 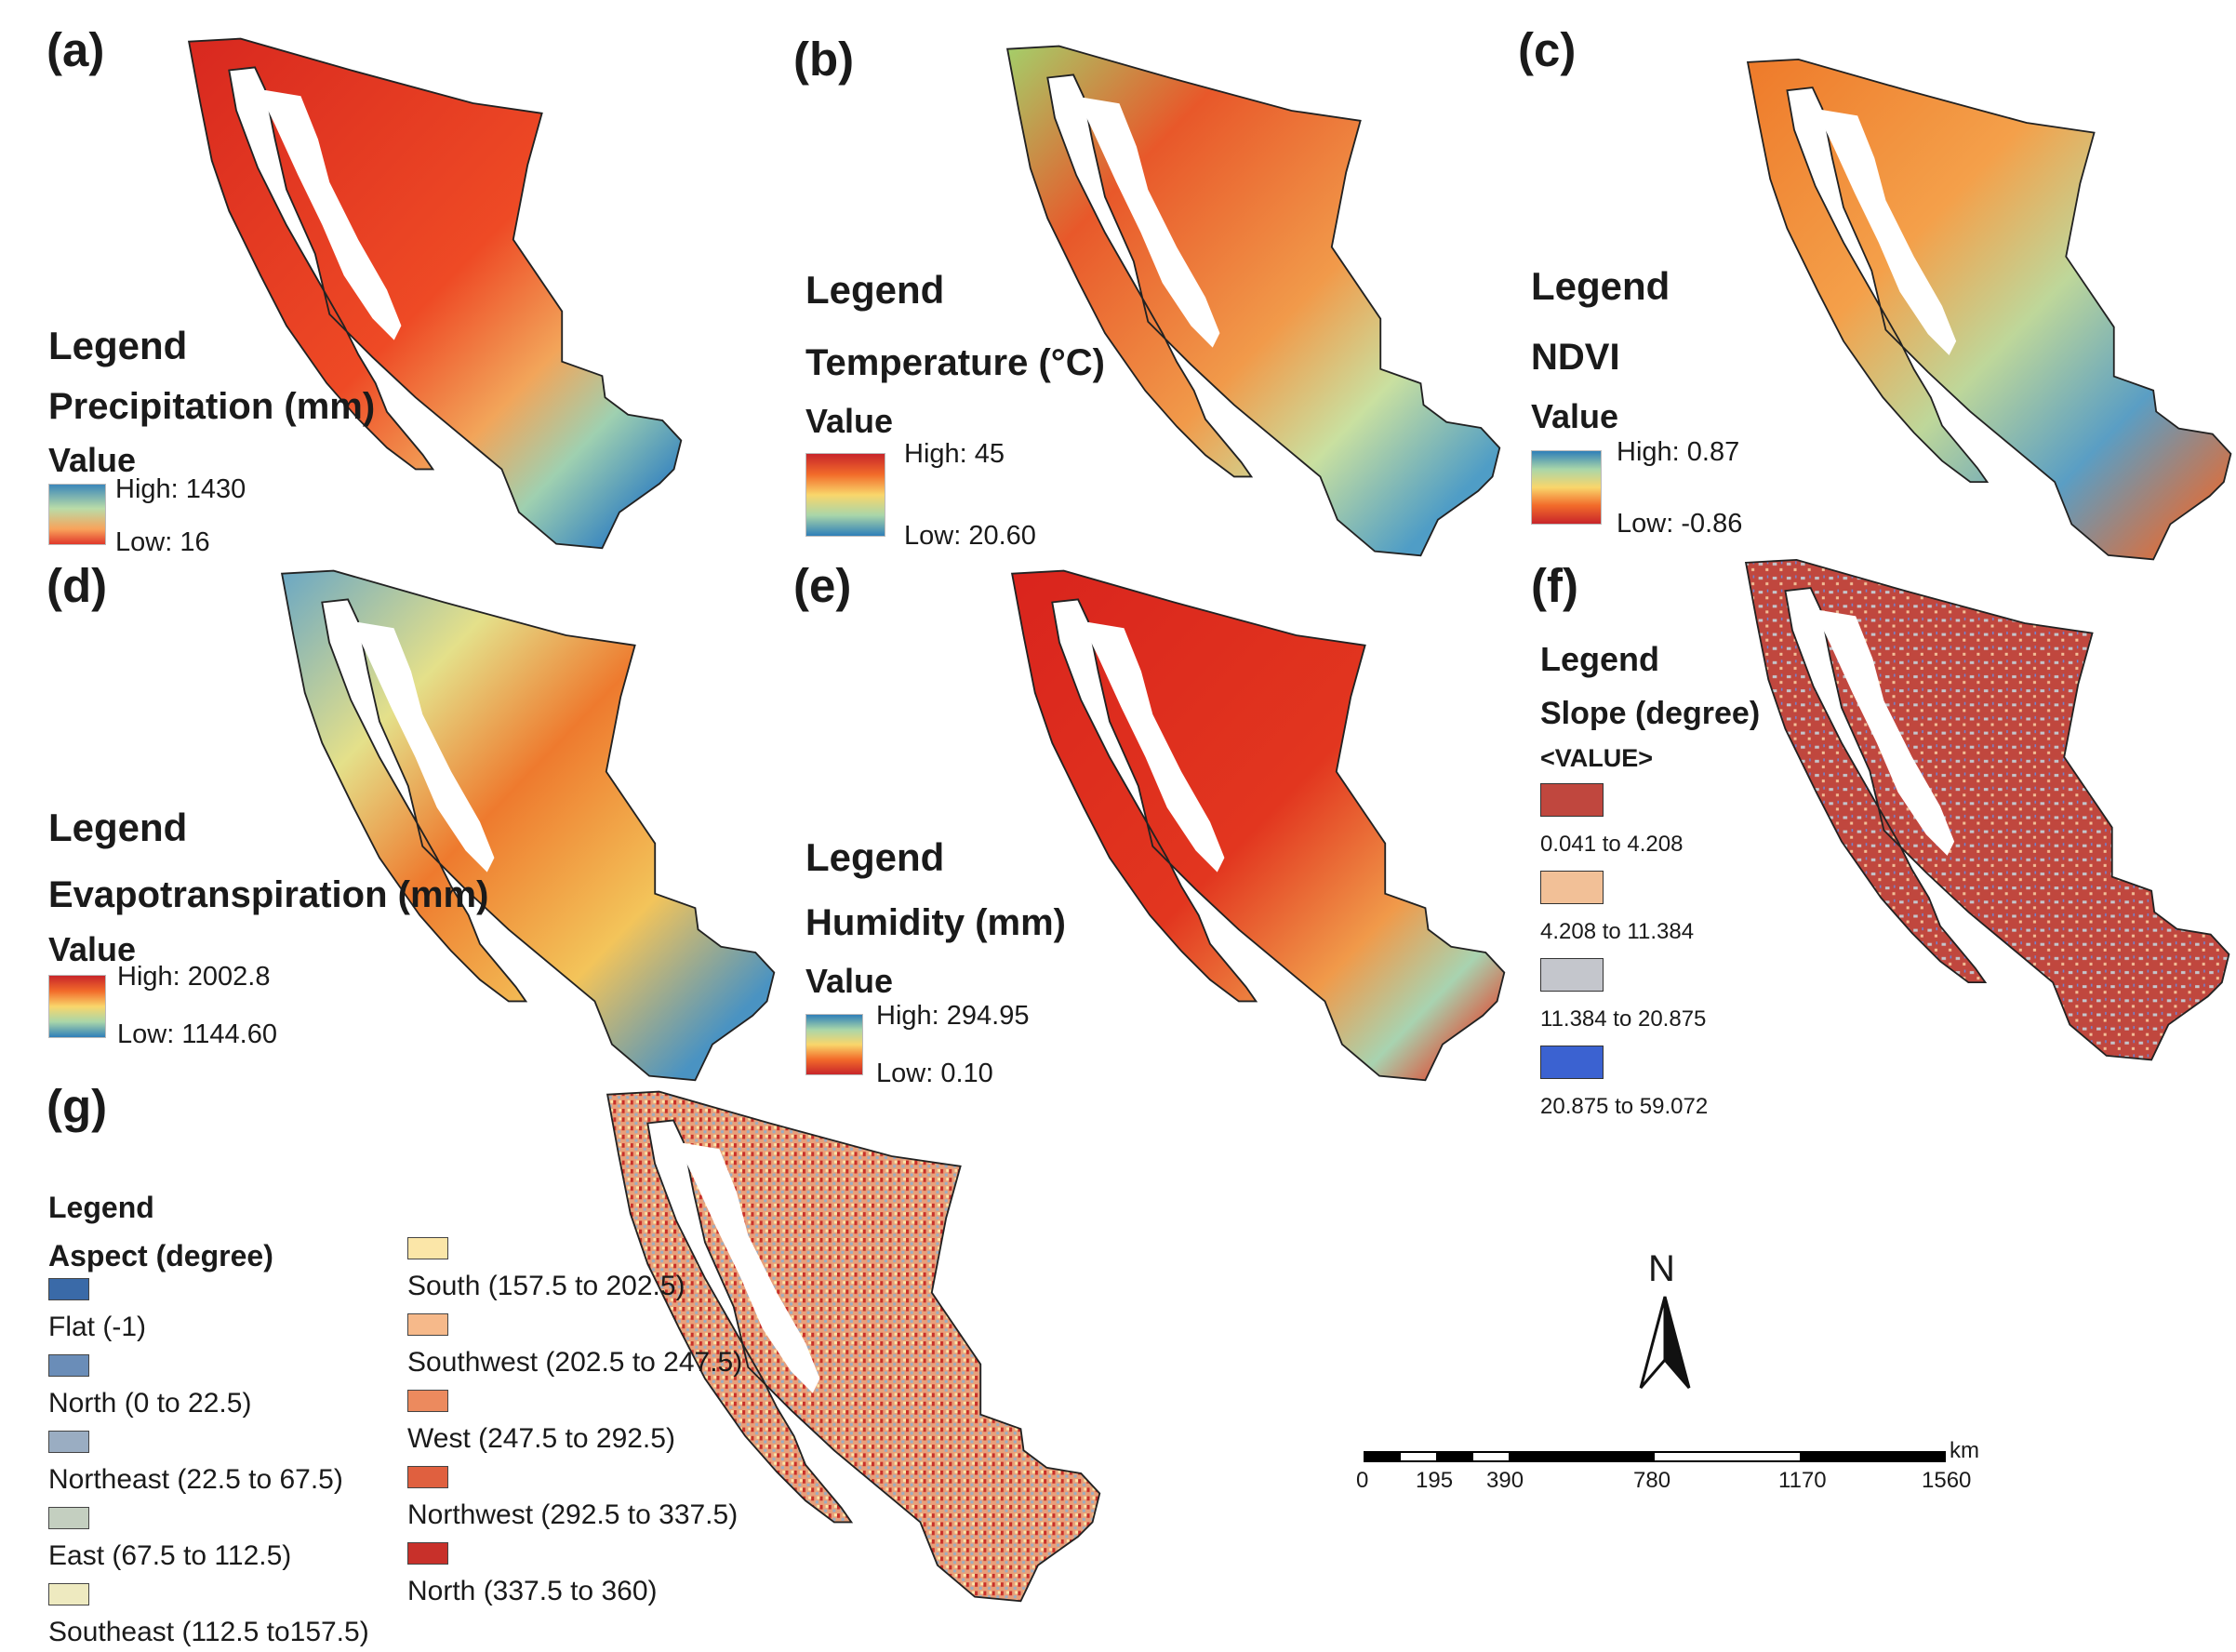 I want to click on panel-f-variable: Slope (degree), so click(x=1650, y=713).